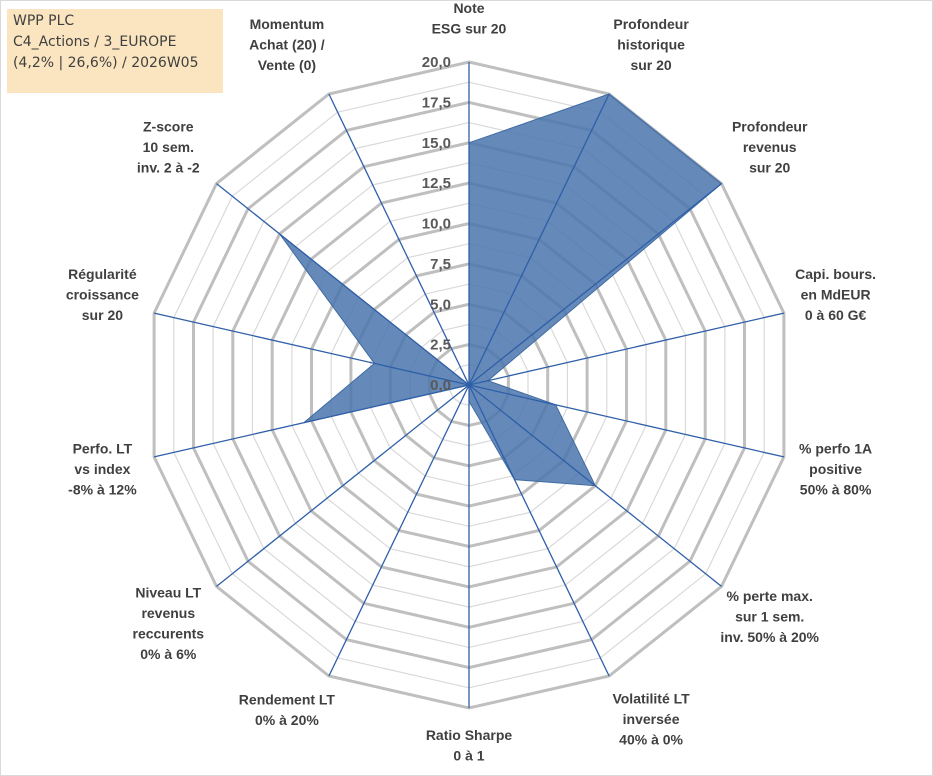  Describe the element at coordinates (168, 654) in the screenshot. I see `axis-label-line: 0% à 6%` at that location.